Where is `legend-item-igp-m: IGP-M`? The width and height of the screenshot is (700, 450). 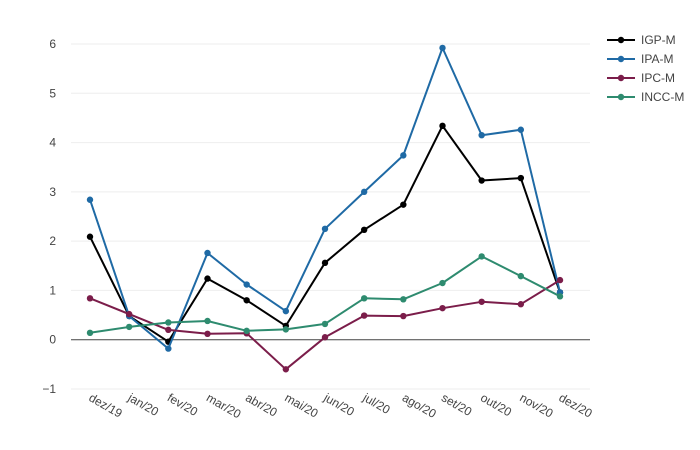 legend-item-igp-m: IGP-M is located at coordinates (641, 40).